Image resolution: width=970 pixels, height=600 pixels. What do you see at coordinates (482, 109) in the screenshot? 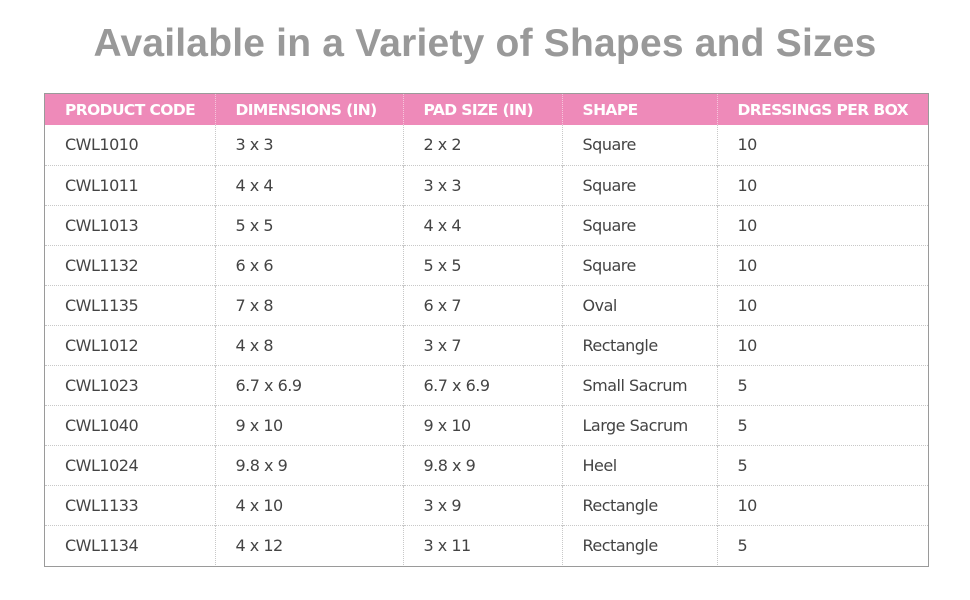
I see `header-pad-size: PAD SIZE (IN)` at bounding box center [482, 109].